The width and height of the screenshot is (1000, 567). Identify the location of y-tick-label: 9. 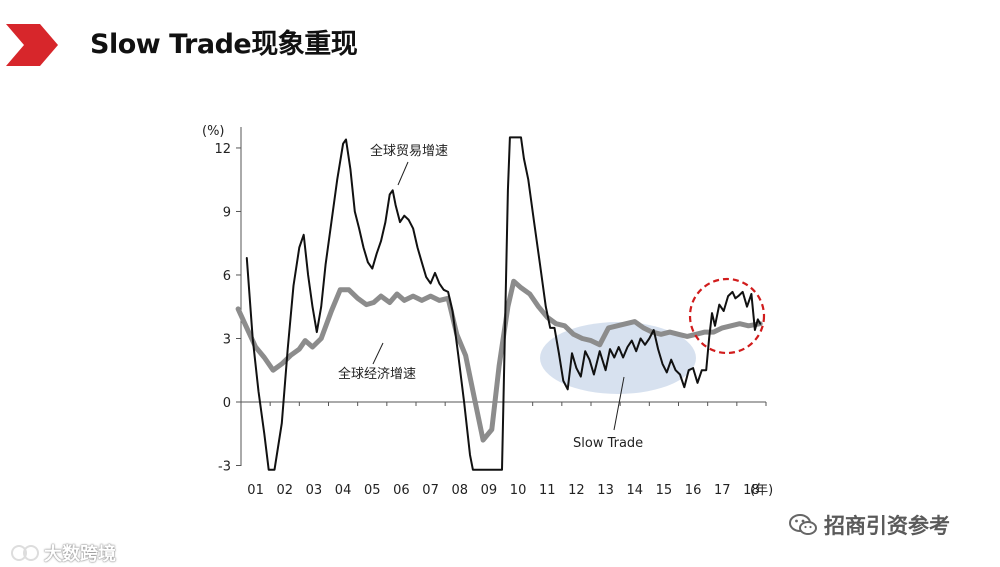
(227, 212).